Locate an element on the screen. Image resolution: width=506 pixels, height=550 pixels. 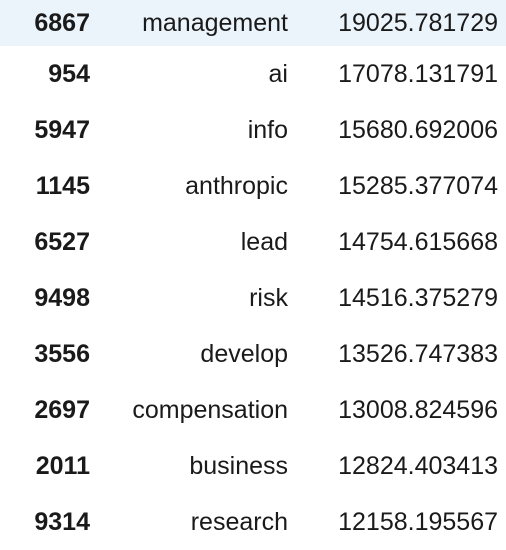
term-cell: risk is located at coordinates (268, 297).